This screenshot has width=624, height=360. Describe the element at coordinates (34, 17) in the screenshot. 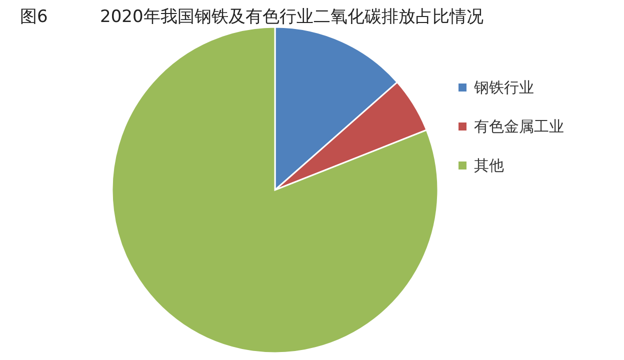

I see `caption: 图6` at that location.